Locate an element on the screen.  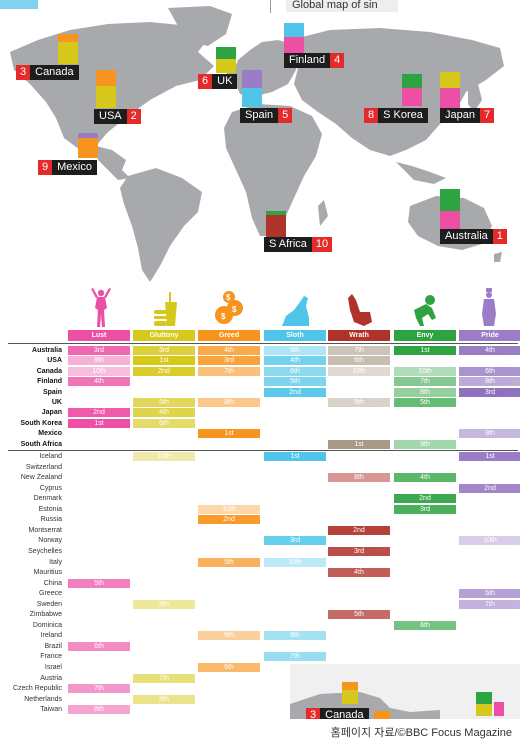
row-label-czech-republic: Czech Republic is located at coordinates (37, 689).